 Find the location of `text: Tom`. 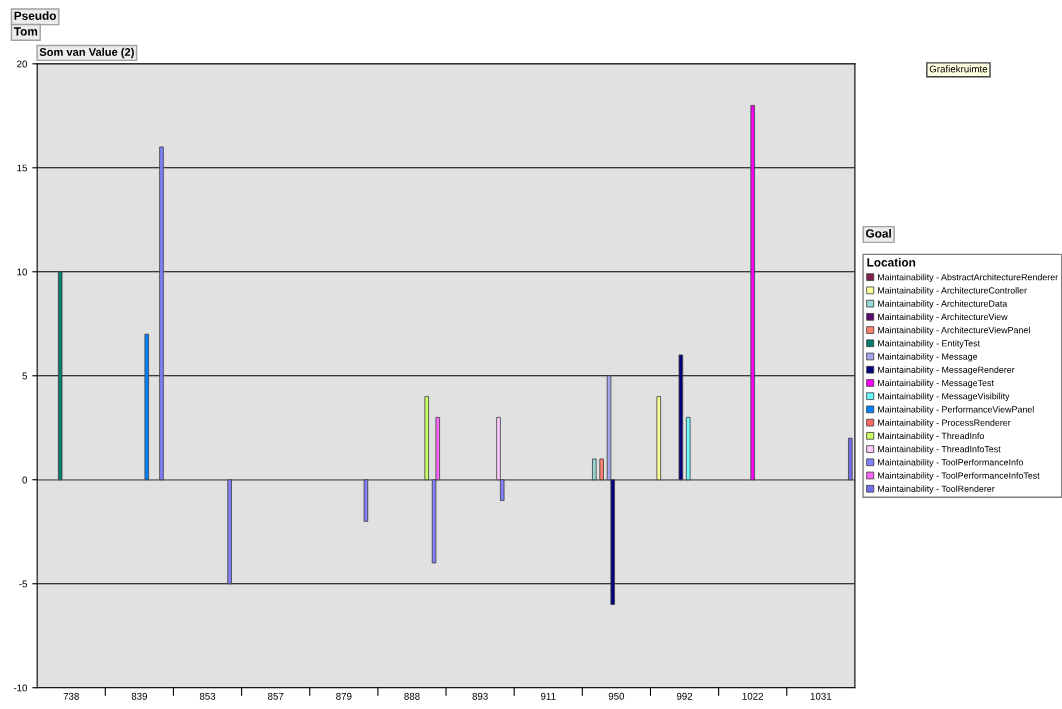

text: Tom is located at coordinates (25, 31).